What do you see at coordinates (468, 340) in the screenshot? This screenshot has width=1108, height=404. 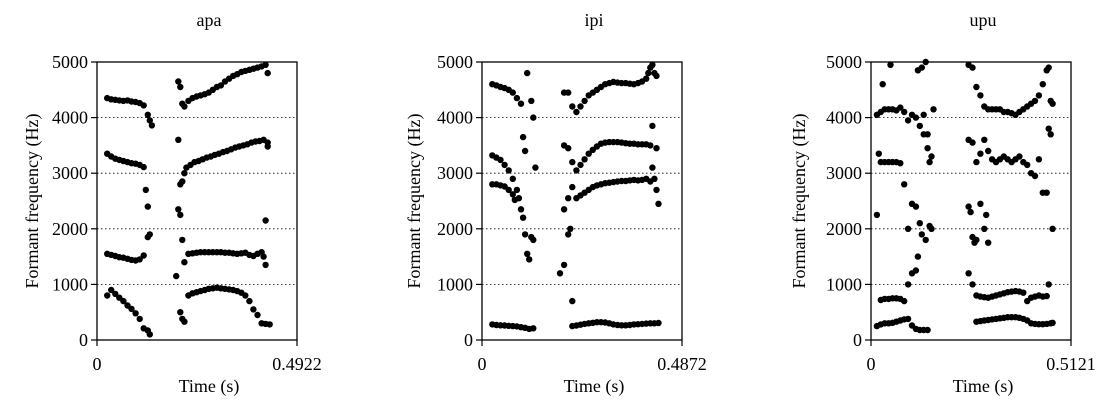 I see `y-tick-label: 0` at bounding box center [468, 340].